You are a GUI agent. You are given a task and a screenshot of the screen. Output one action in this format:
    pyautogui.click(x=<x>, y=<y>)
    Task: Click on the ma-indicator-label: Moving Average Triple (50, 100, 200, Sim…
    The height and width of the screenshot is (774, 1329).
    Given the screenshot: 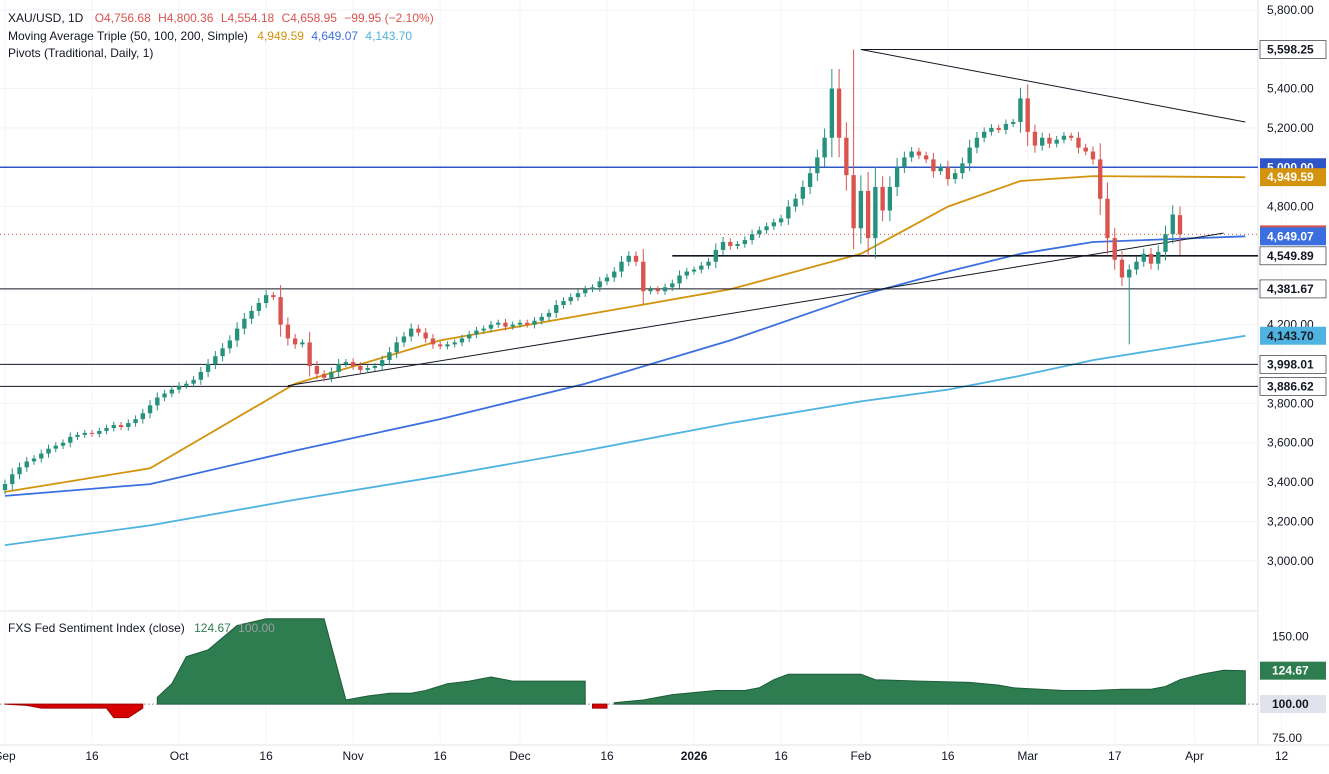 What is the action you would take?
    pyautogui.click(x=128, y=36)
    